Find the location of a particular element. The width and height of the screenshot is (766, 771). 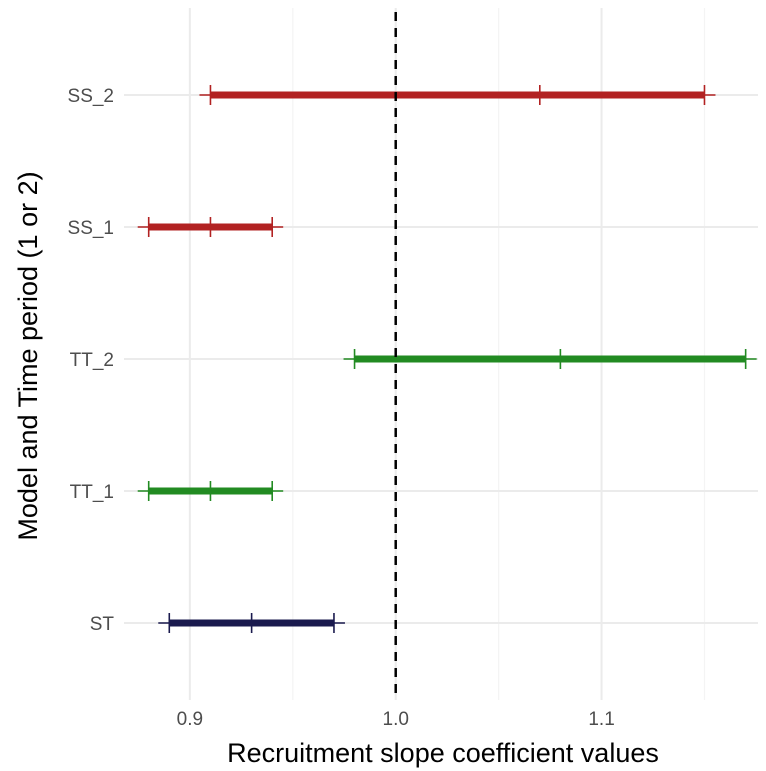

y-tick-label: TT_2 is located at coordinates (92, 360).